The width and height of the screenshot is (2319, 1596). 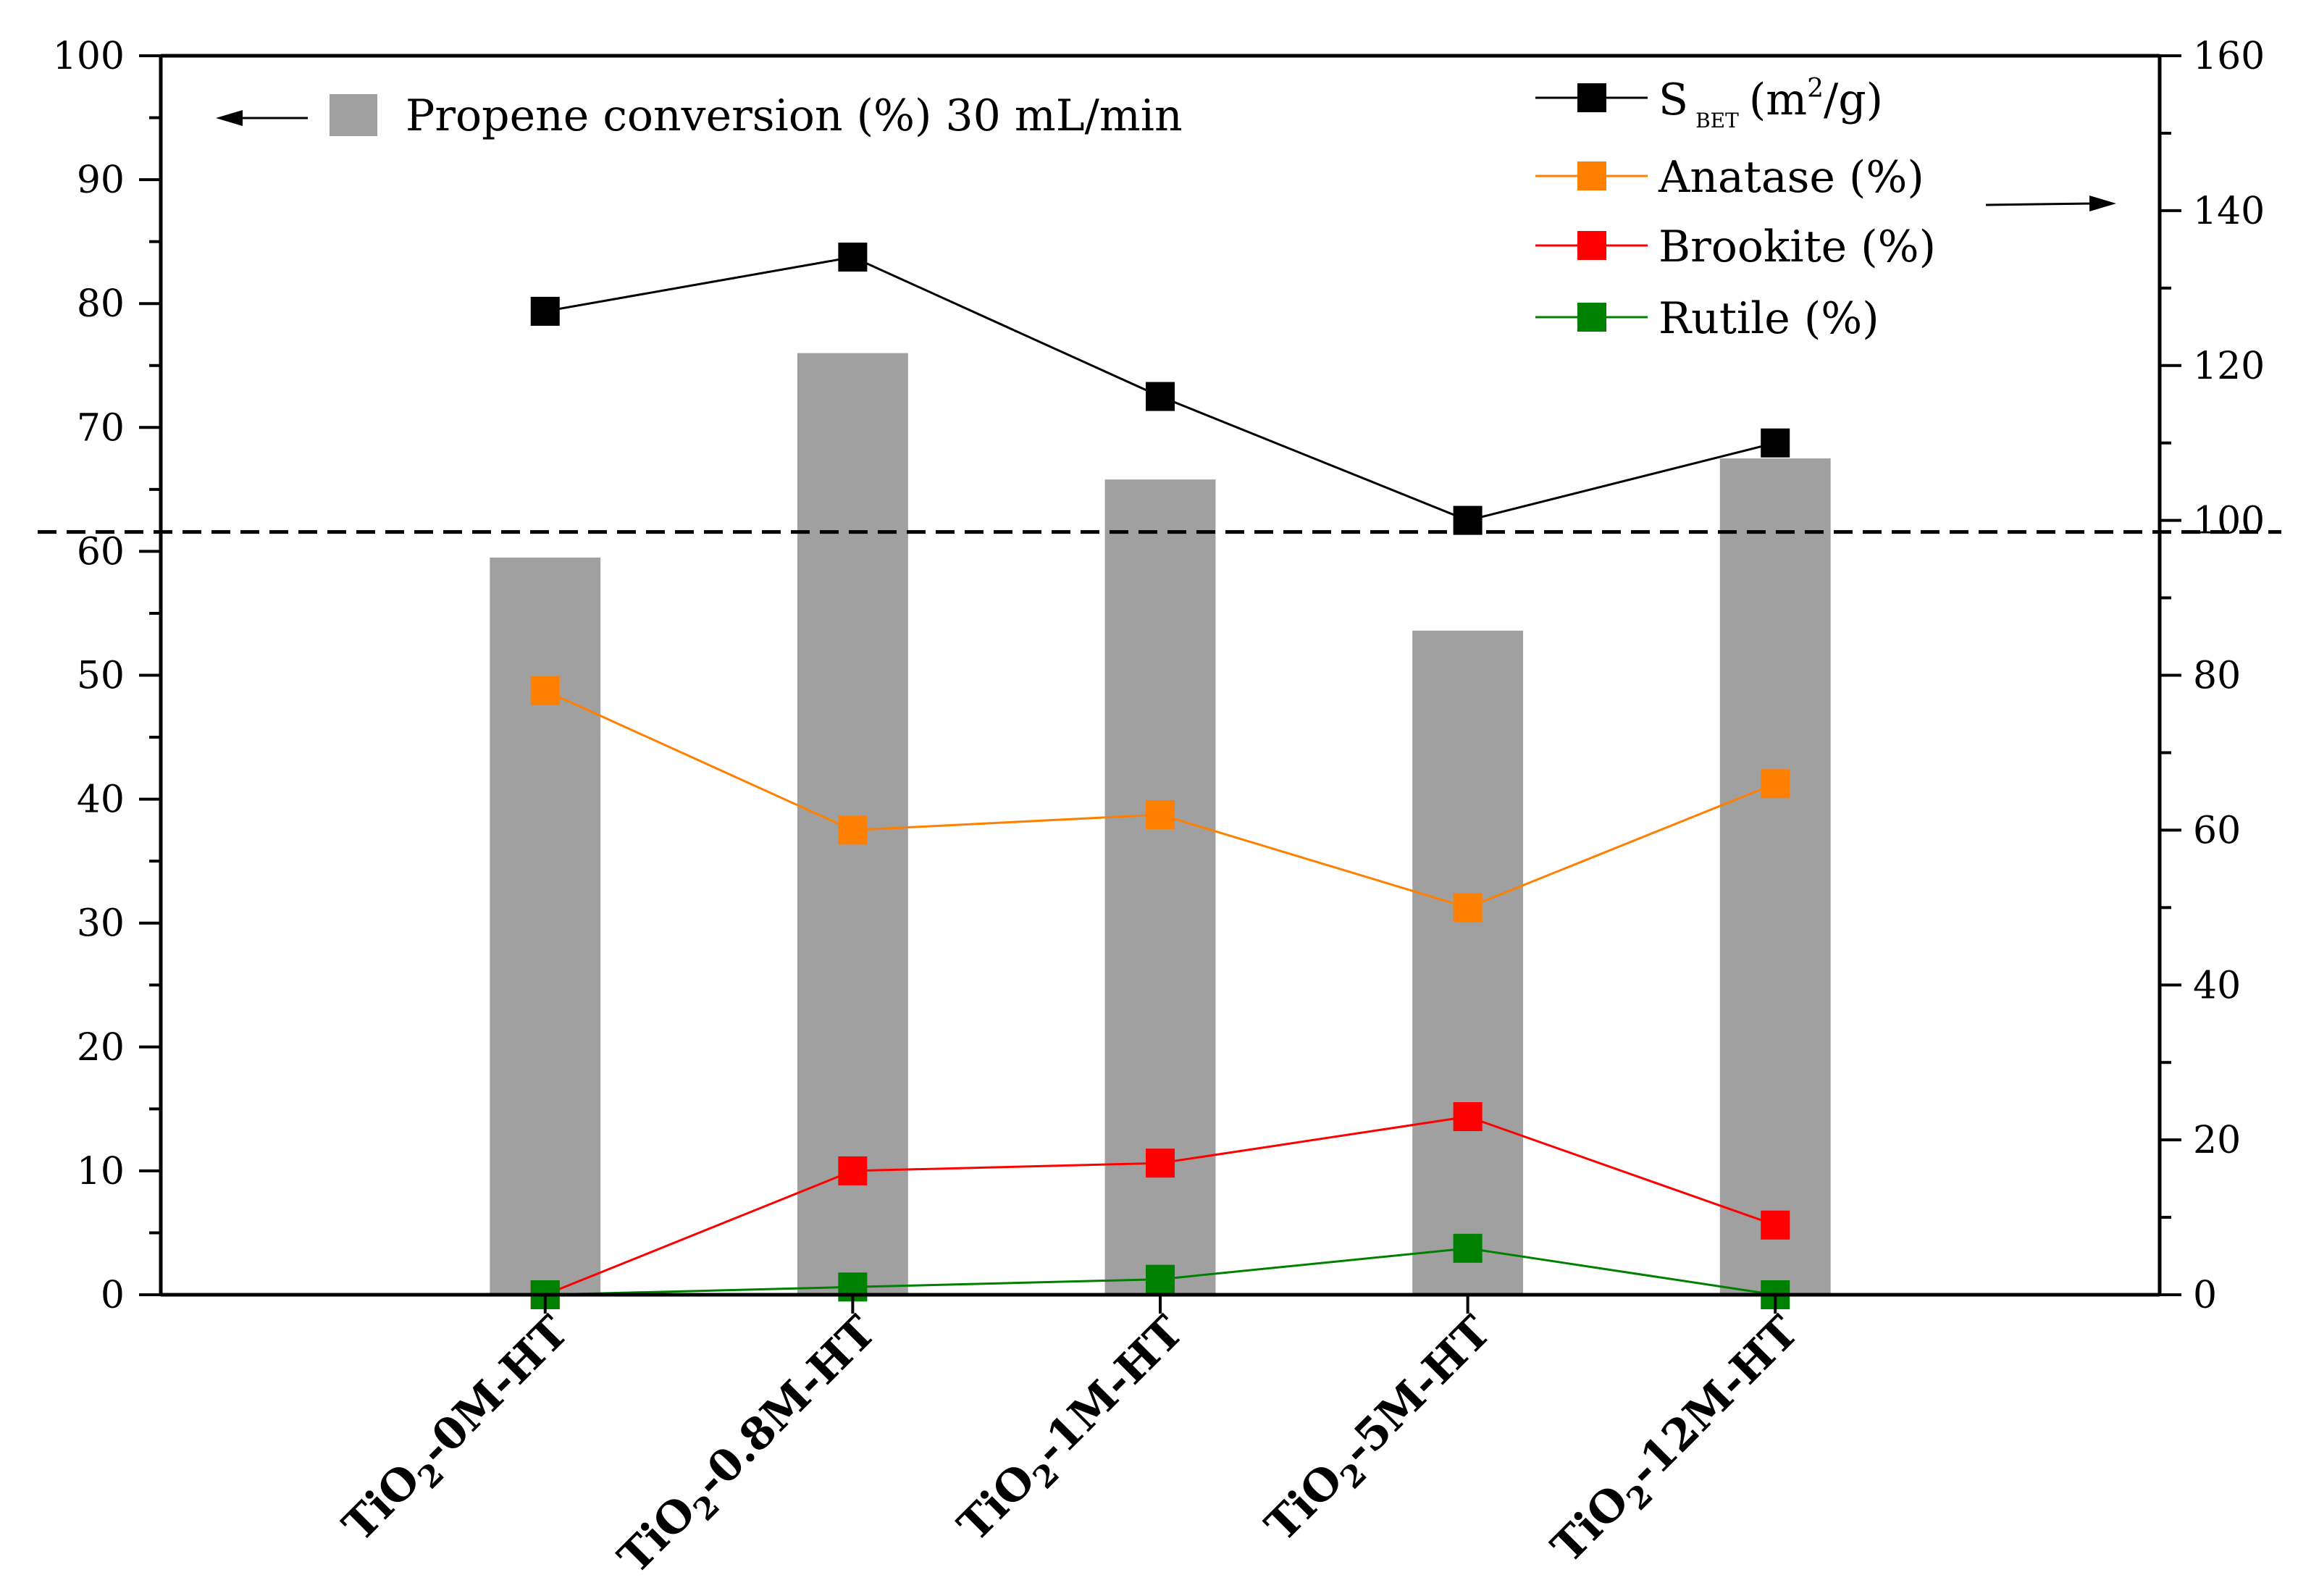 I want to click on category-label-1: TiO2-0M-HT, so click(x=458, y=1431).